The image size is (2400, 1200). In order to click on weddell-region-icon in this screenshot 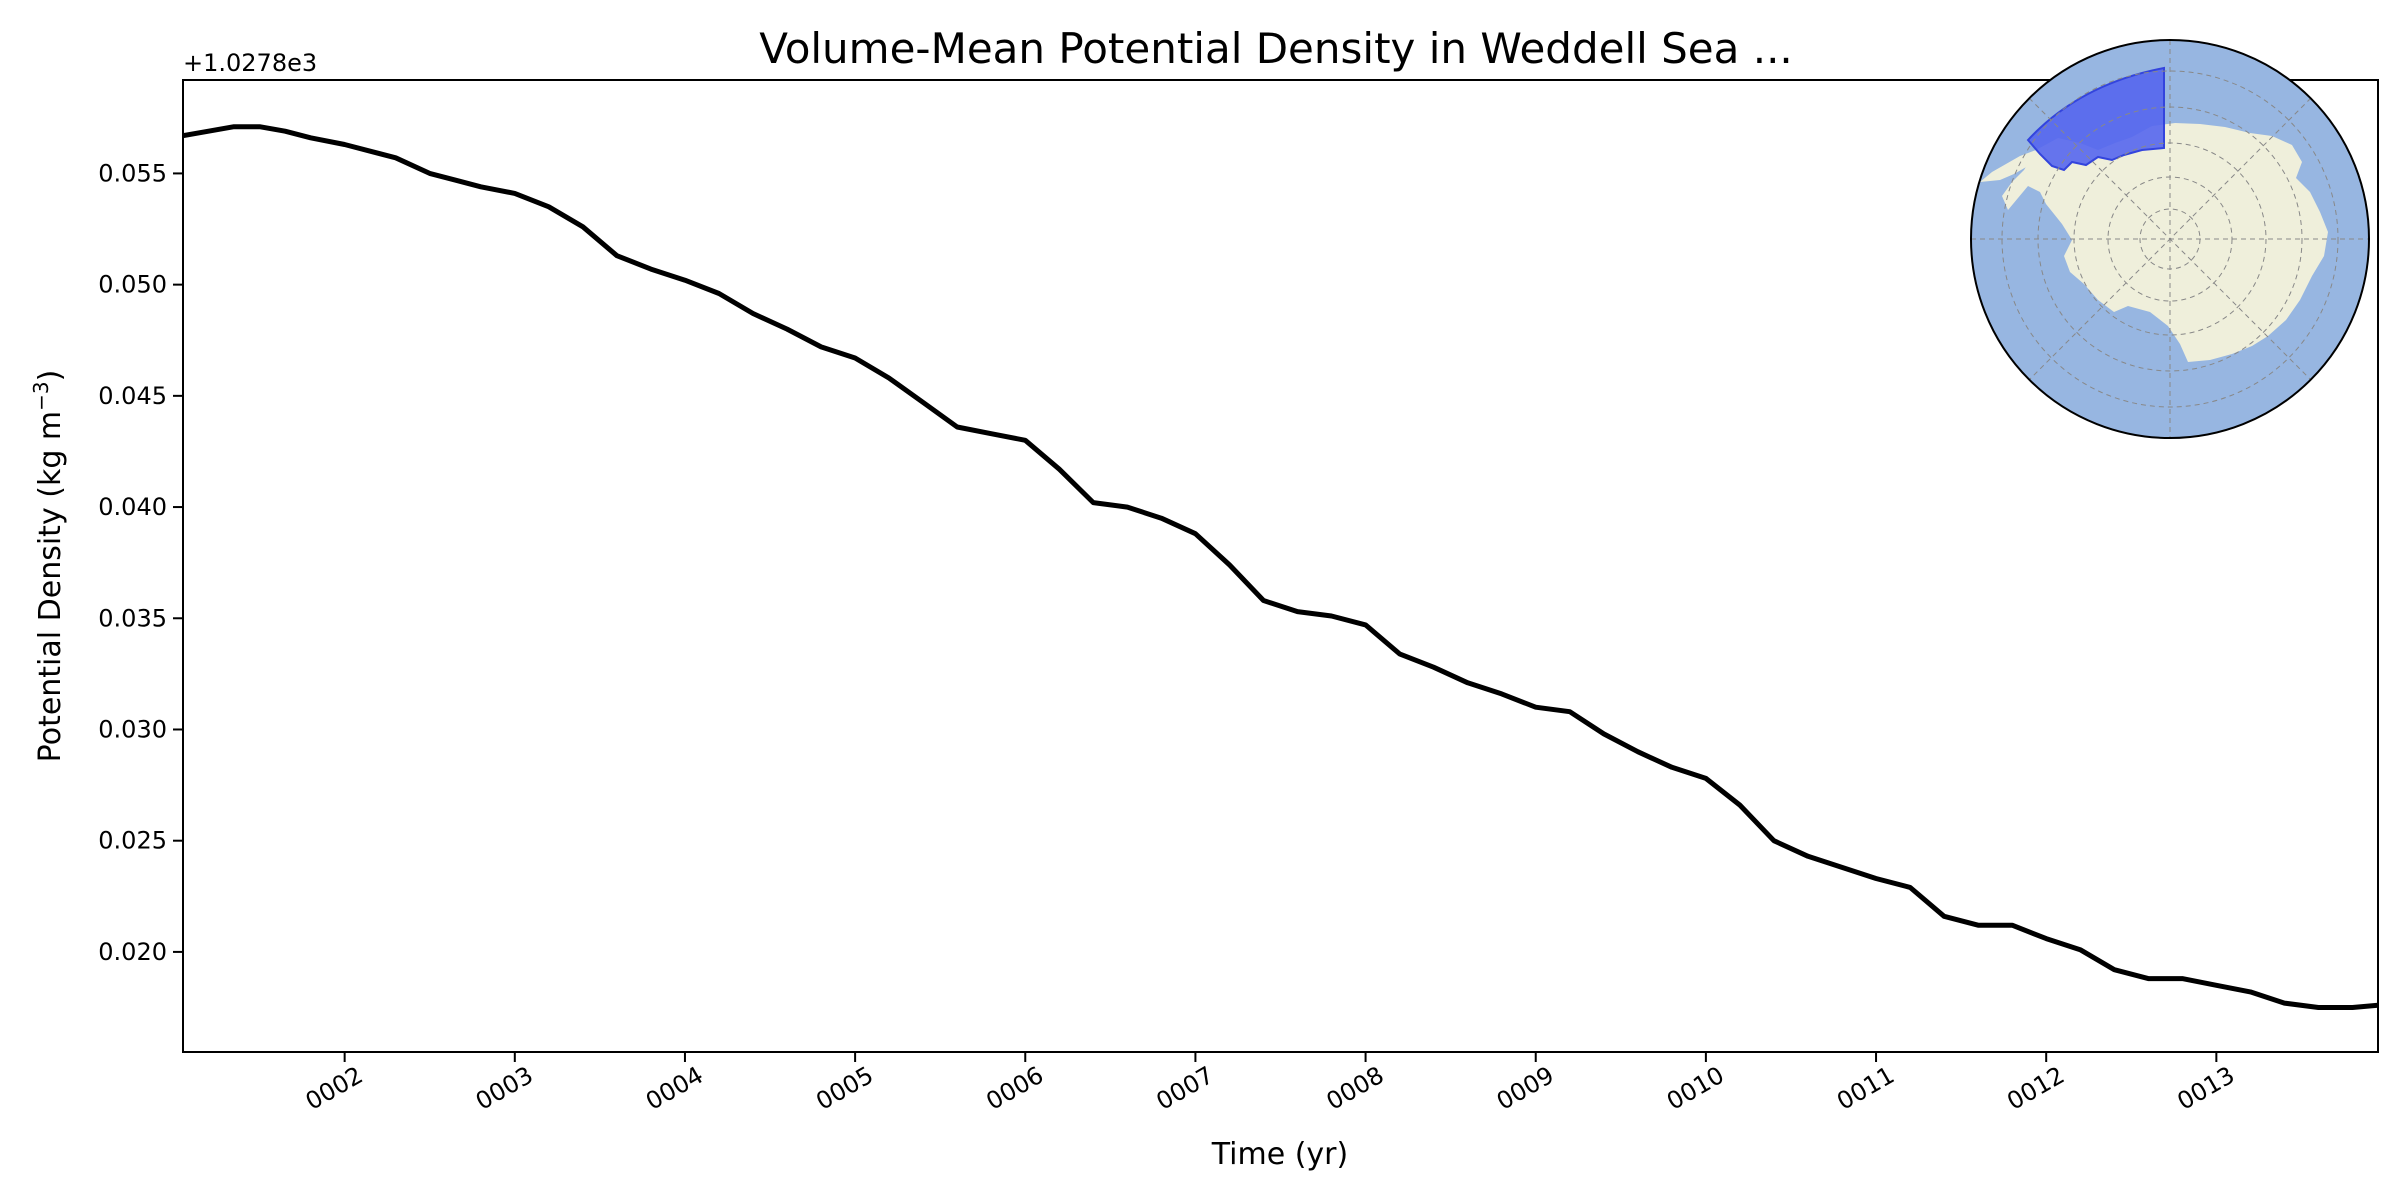, I will do `click(2095, 119)`.